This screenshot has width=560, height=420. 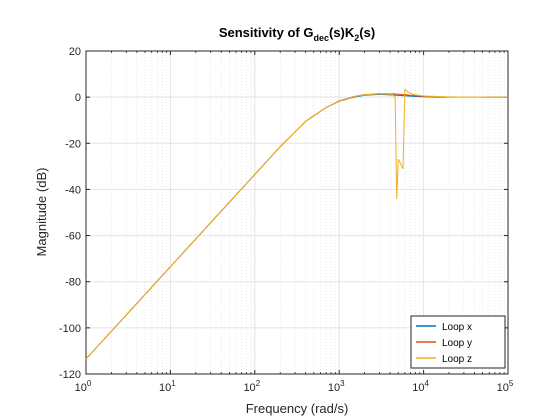 What do you see at coordinates (89, 383) in the screenshot?
I see `x-tick-label-exponent: 0` at bounding box center [89, 383].